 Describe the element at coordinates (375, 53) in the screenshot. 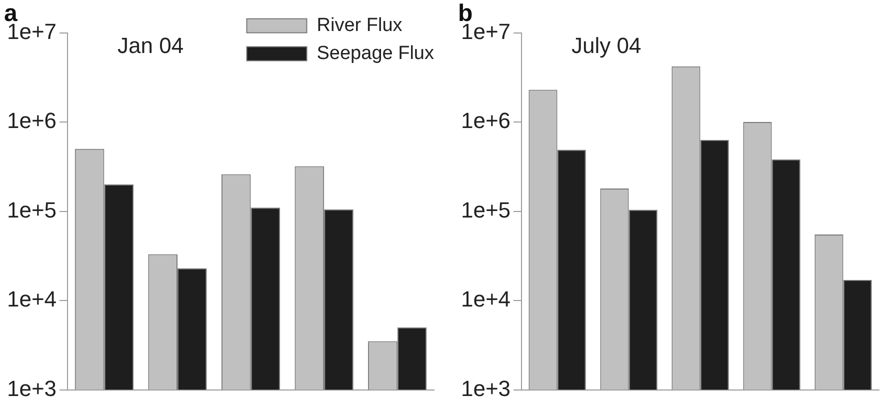

I see `legend-label: Seepage Flux` at that location.